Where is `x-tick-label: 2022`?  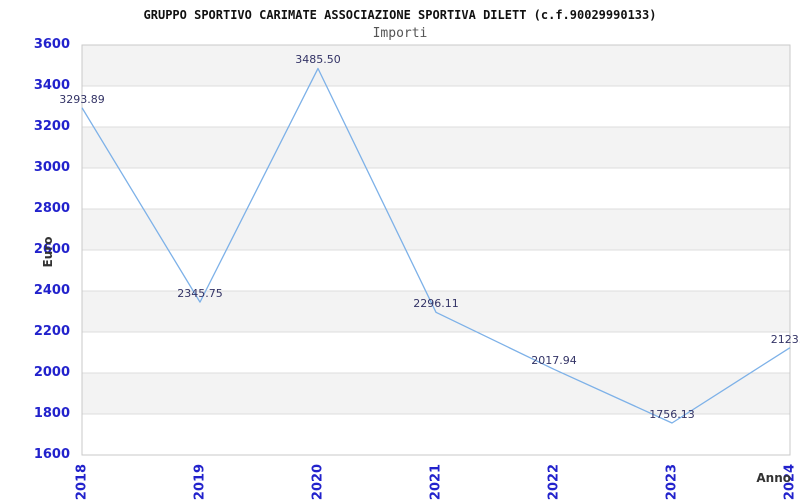
x-tick-label: 2022 is located at coordinates (554, 481).